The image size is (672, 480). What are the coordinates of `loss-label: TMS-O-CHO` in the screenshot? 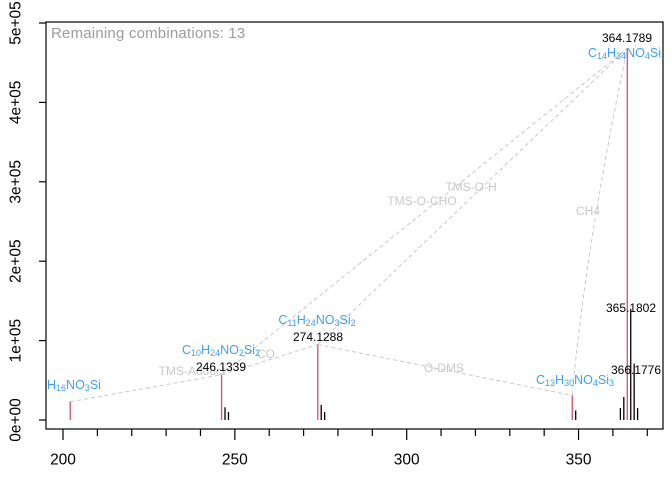 It's located at (421, 201).